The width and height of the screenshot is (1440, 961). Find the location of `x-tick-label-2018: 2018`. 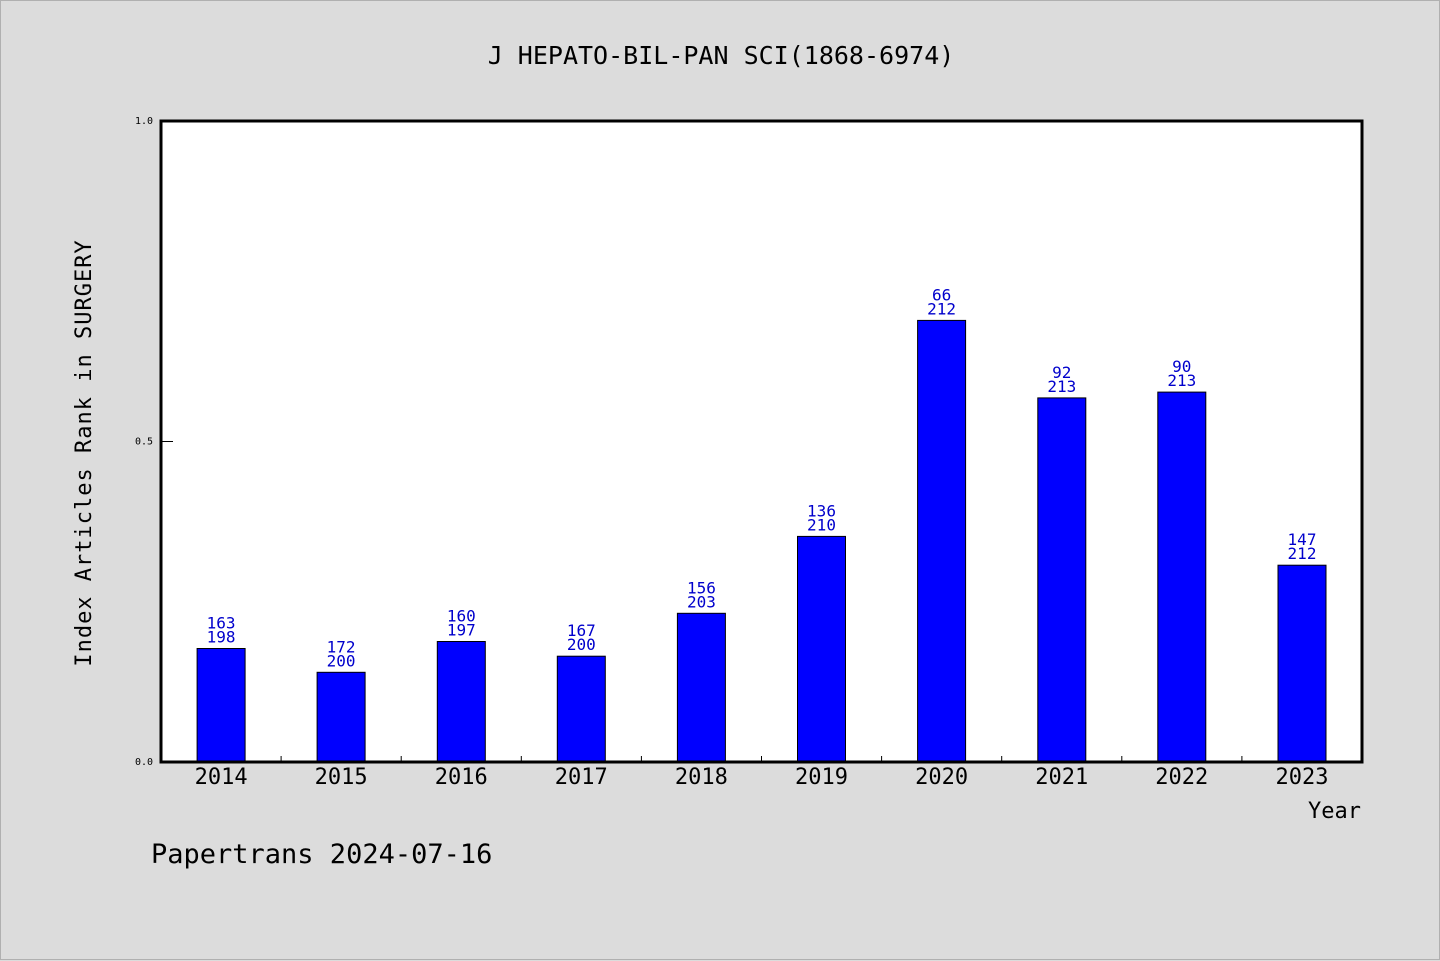

x-tick-label-2018: 2018 is located at coordinates (701, 777).